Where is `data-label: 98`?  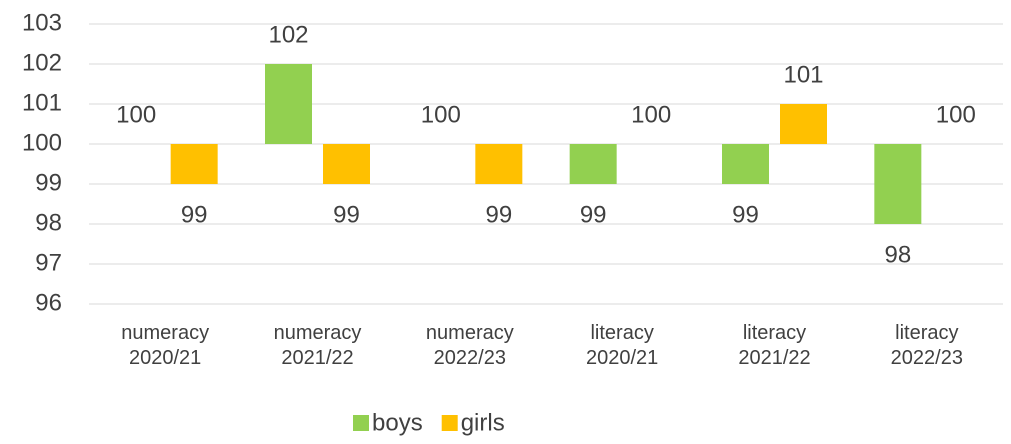 data-label: 98 is located at coordinates (897, 254).